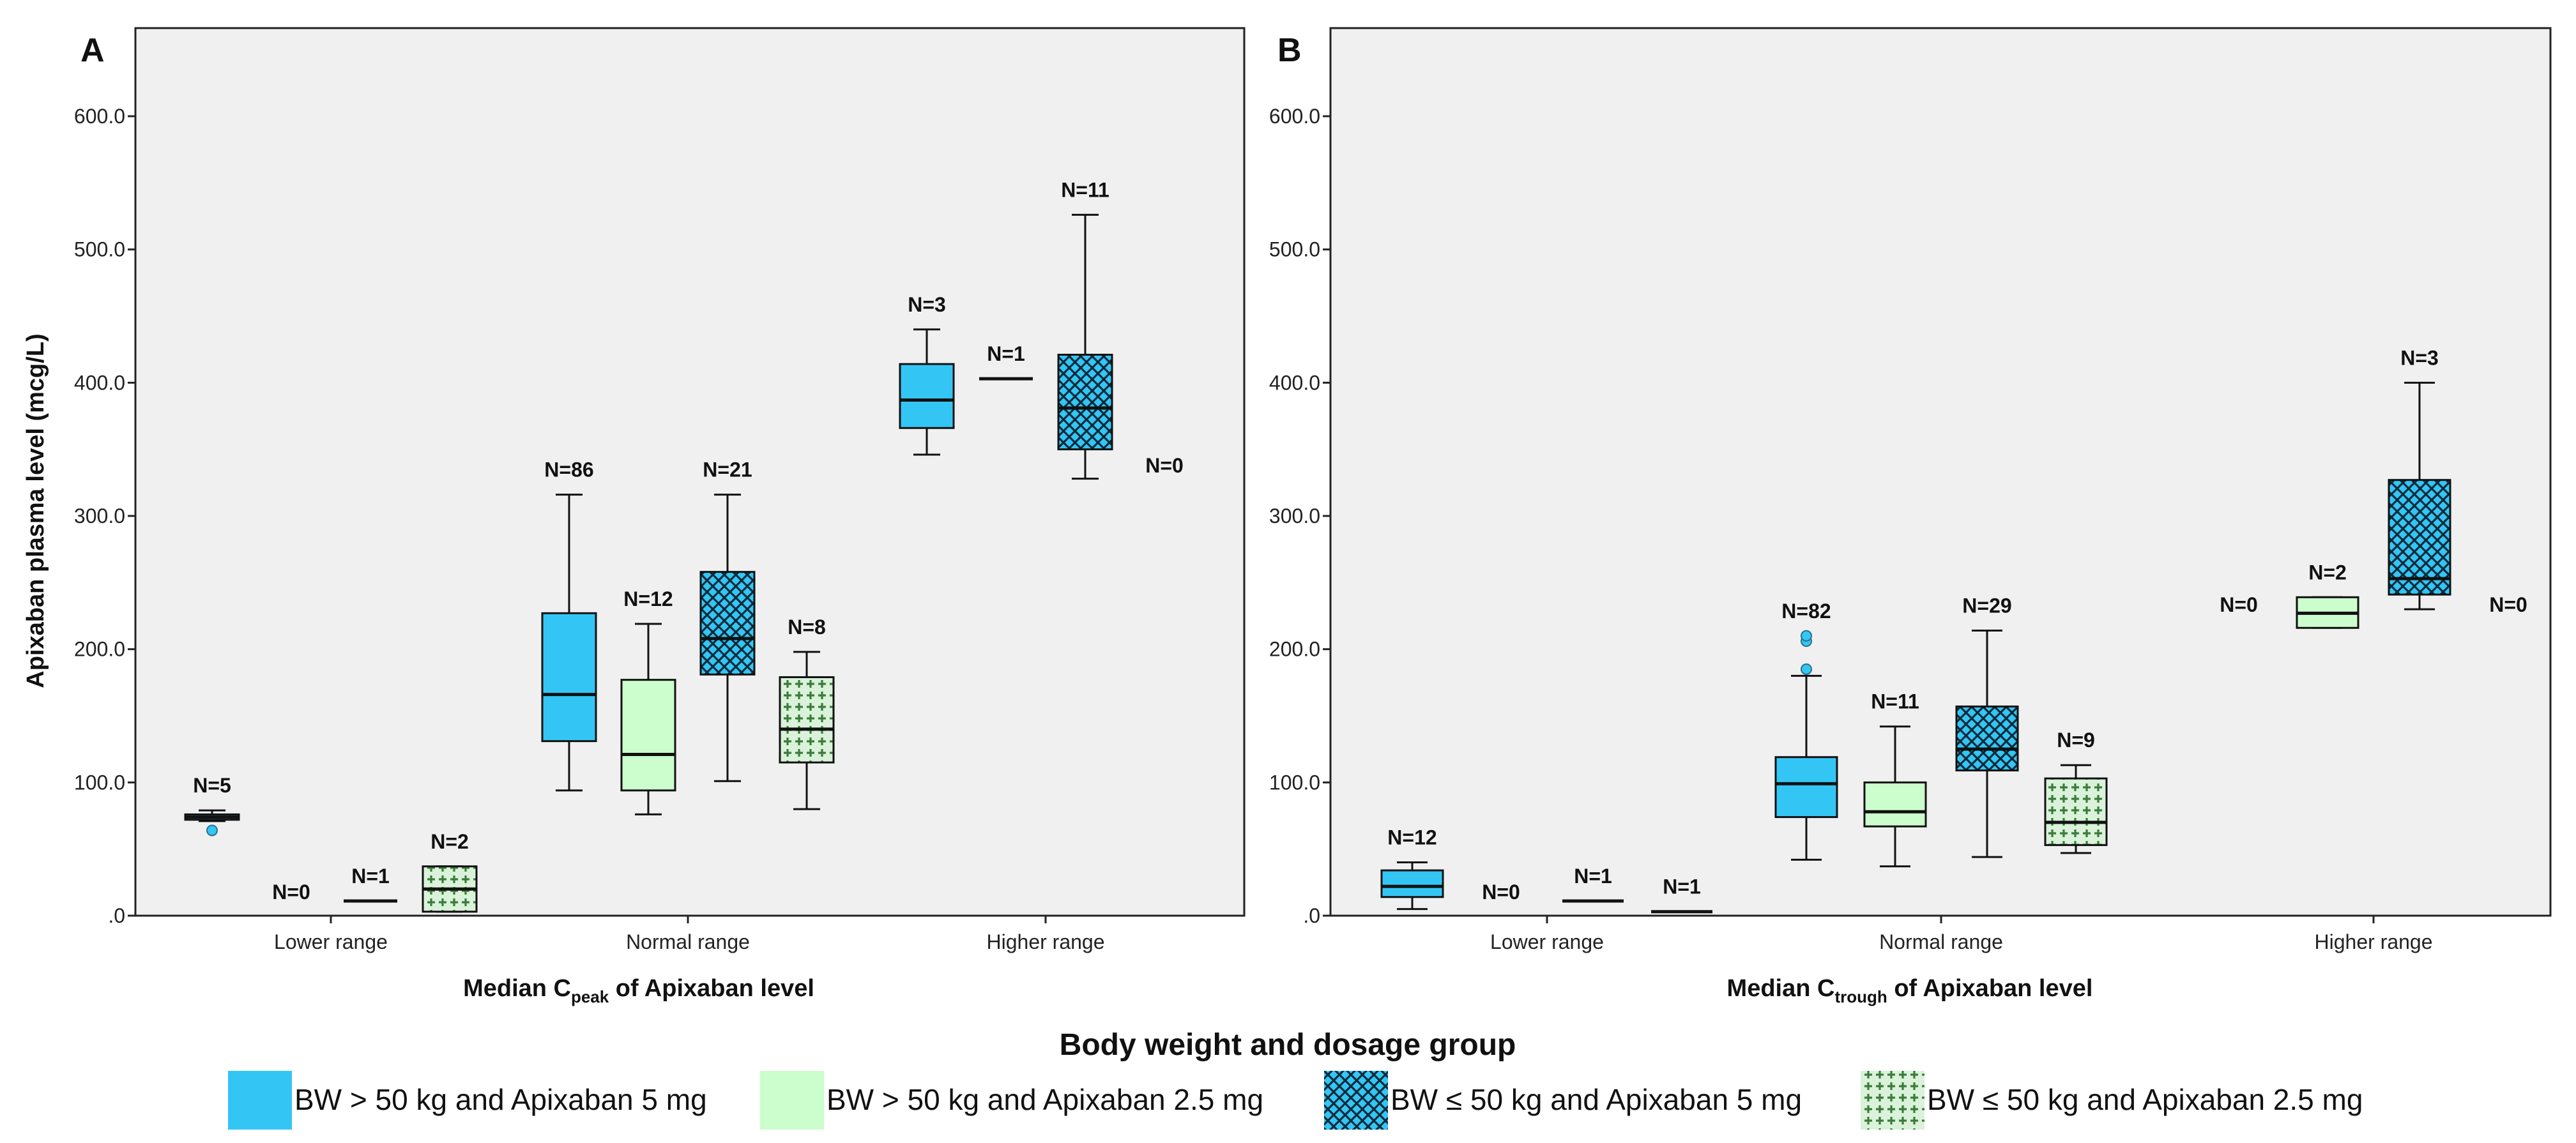  Describe the element at coordinates (568, 469) in the screenshot. I see `n-label-a-s0-c1: N=86` at that location.